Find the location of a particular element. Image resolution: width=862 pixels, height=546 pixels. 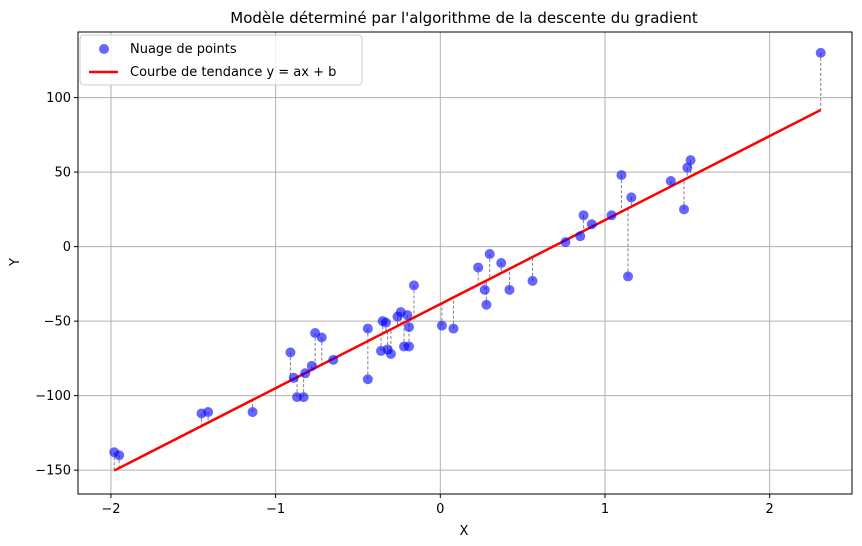

legend-point-marker is located at coordinates (104, 49).